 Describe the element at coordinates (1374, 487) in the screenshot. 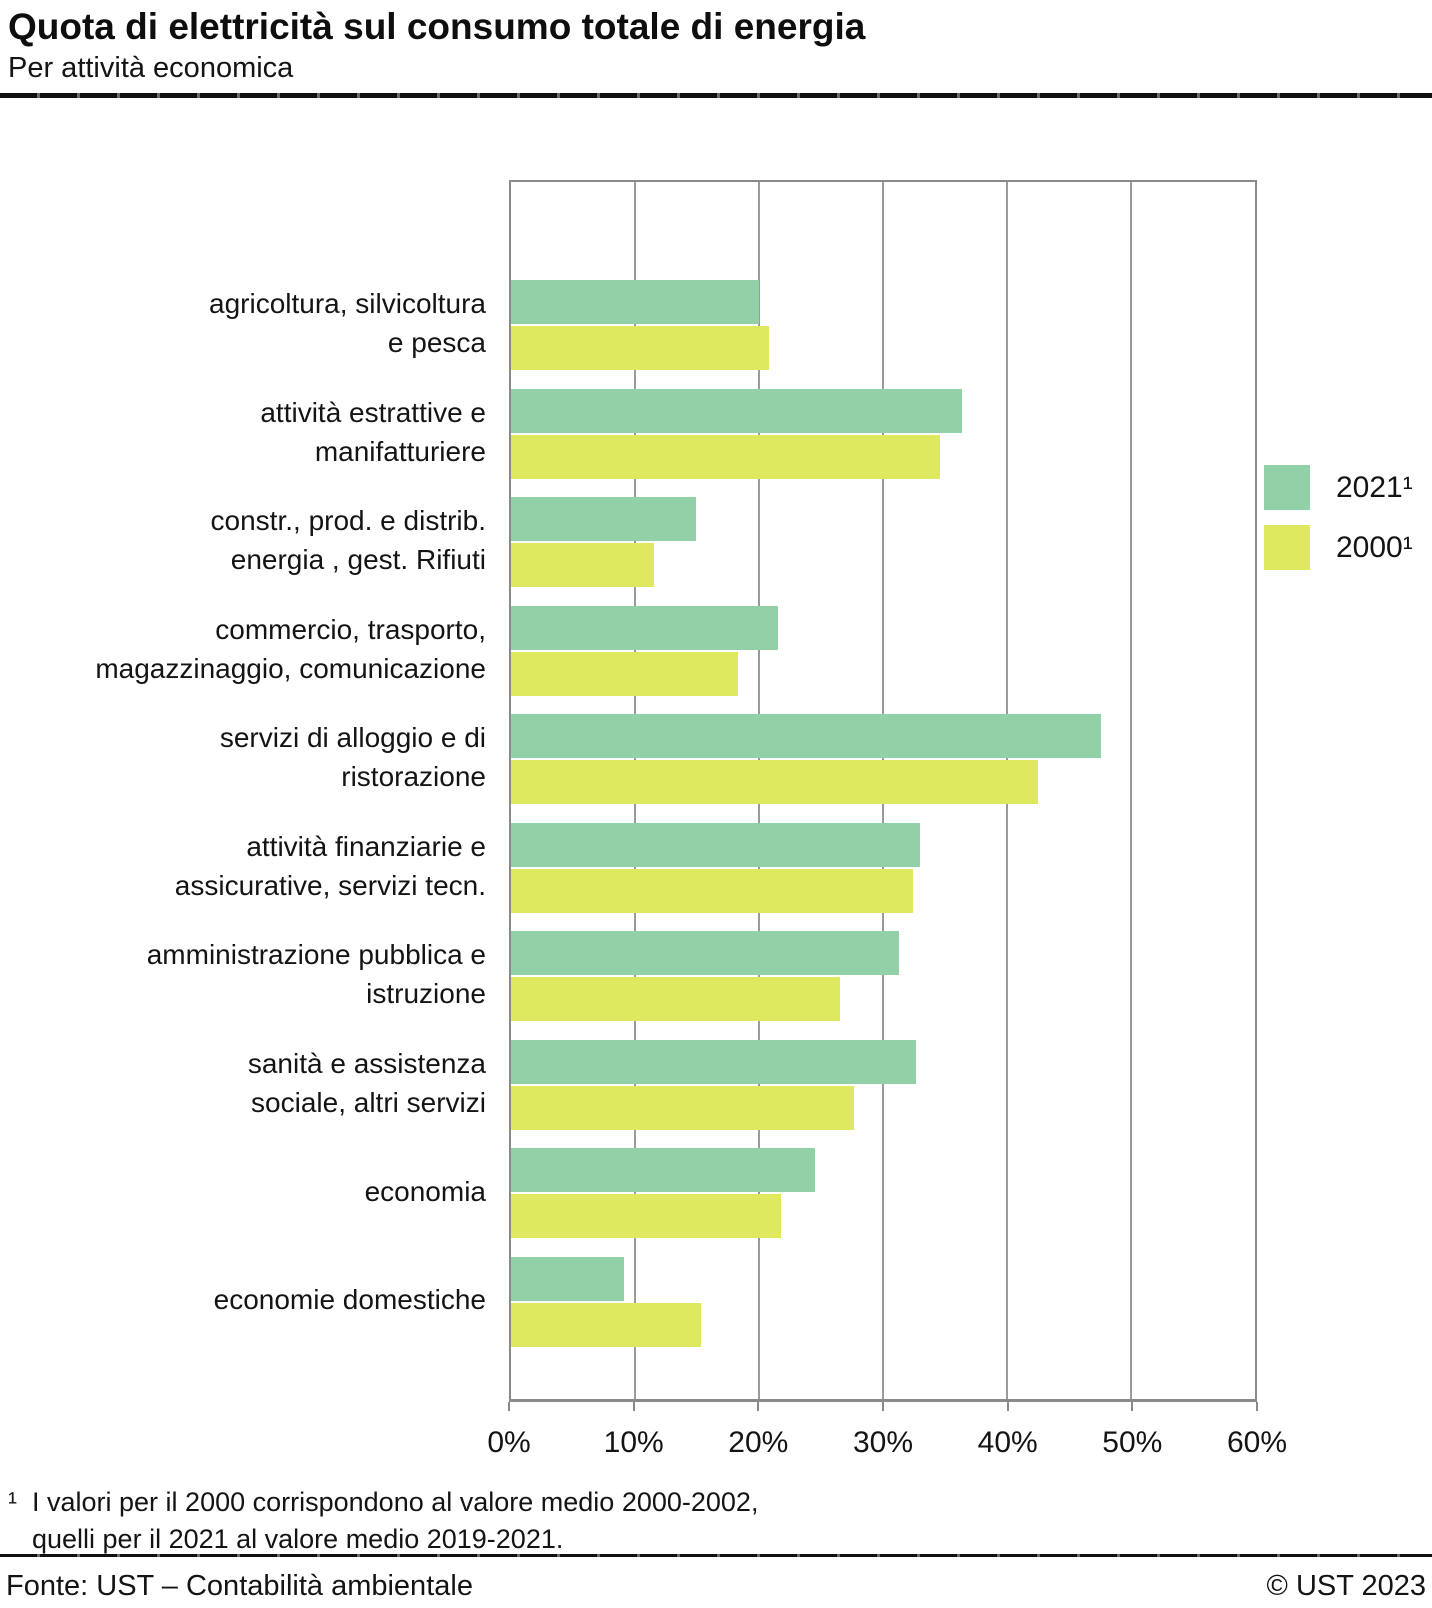

I see `legend-label-2021: 2021¹` at that location.